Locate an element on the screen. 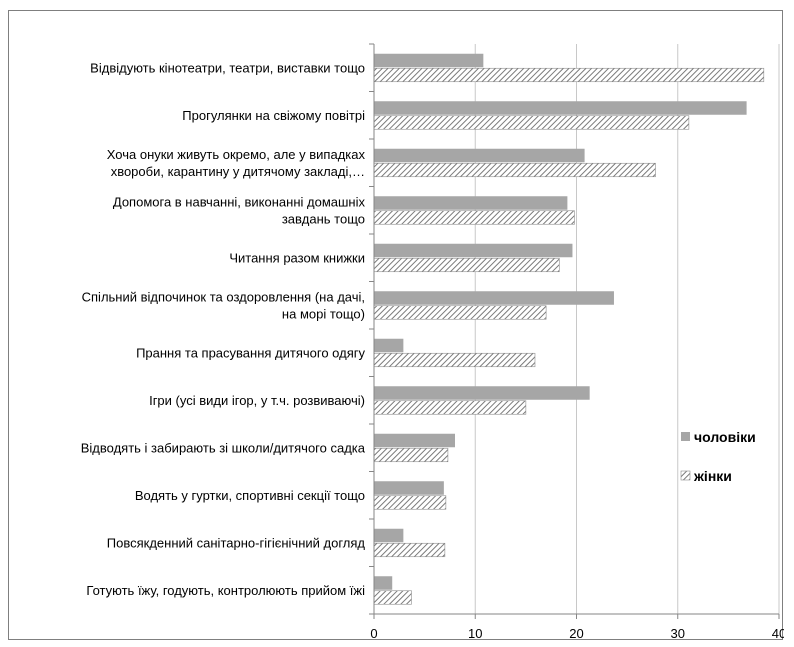 The height and width of the screenshot is (647, 794). category-label-6: Прання та прасування дитячого одягу is located at coordinates (250, 352).